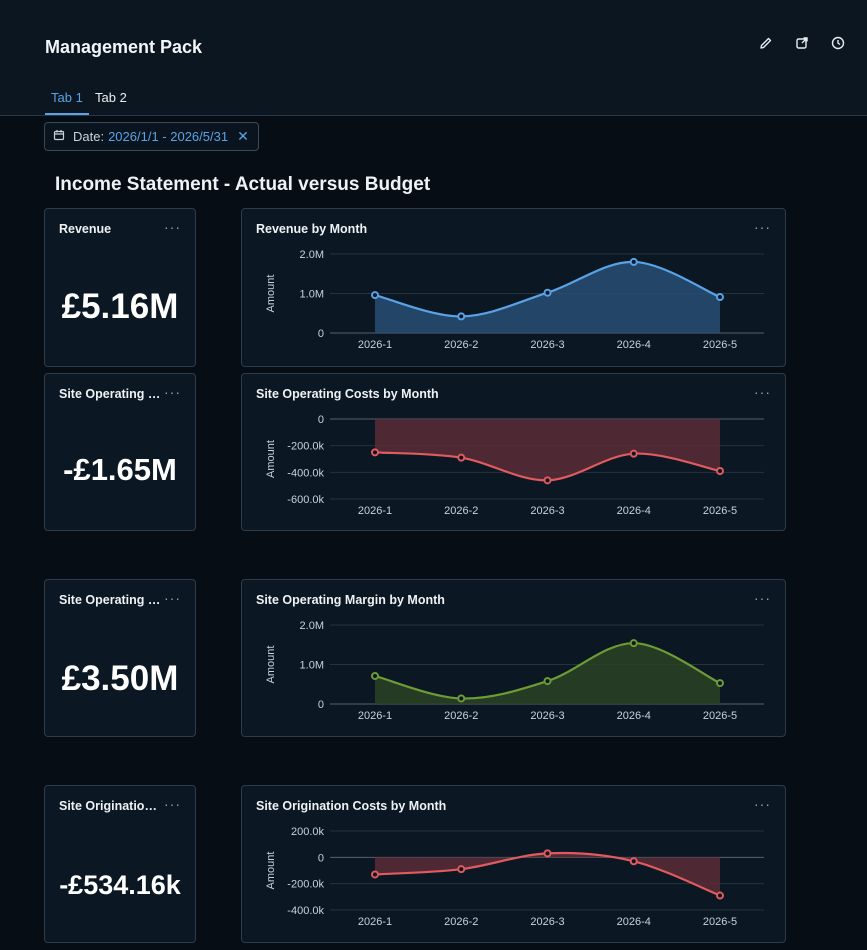  I want to click on calendar-icon, so click(59, 136).